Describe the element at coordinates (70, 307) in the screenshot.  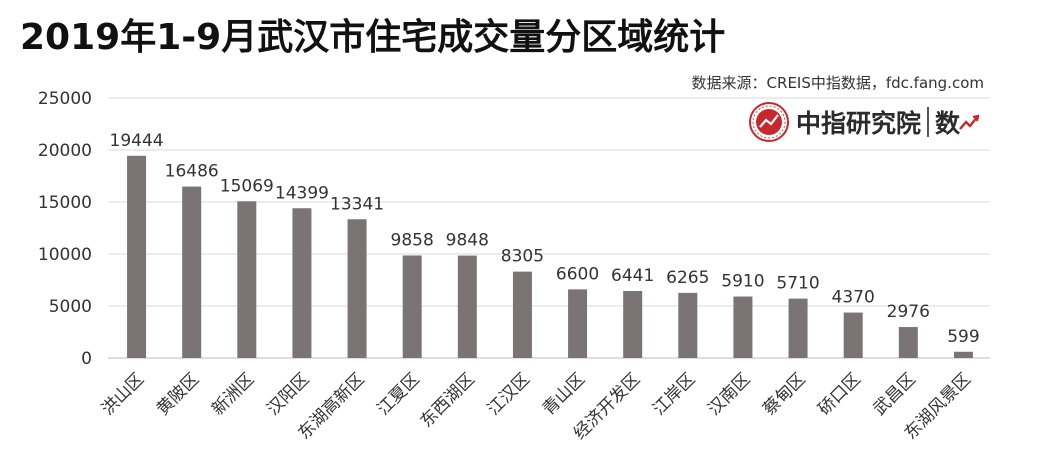
I see `y-tick-label: 5000` at that location.